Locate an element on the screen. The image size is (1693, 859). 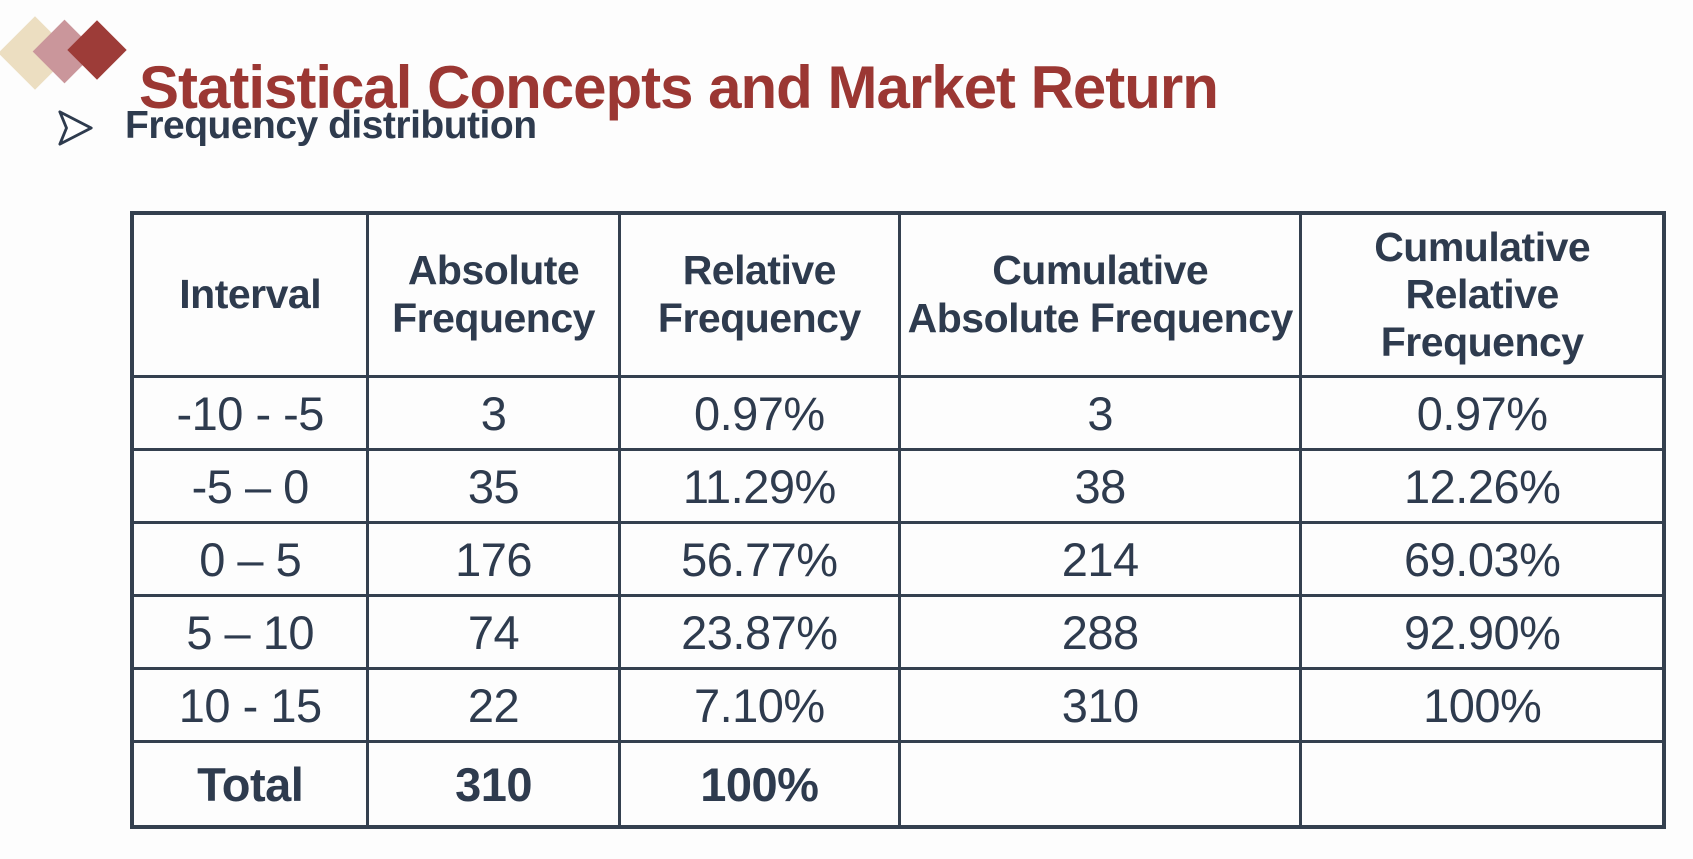
bullet-line: Frequency distribution is located at coordinates (297, 126).